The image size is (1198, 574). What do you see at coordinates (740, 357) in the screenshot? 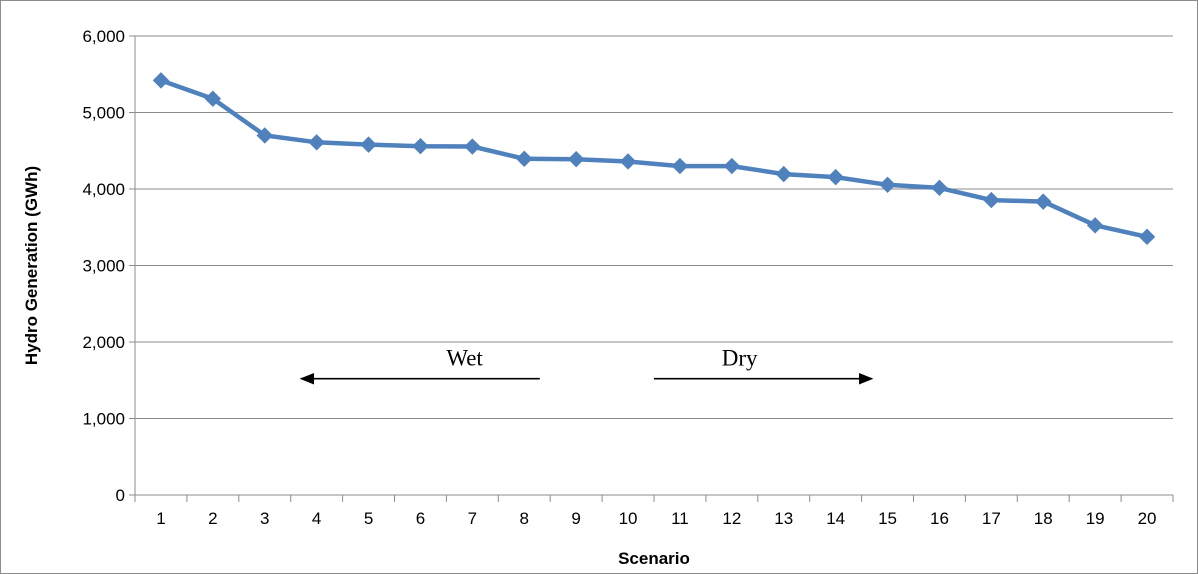
I see `annotation-label-dry: Dry` at bounding box center [740, 357].